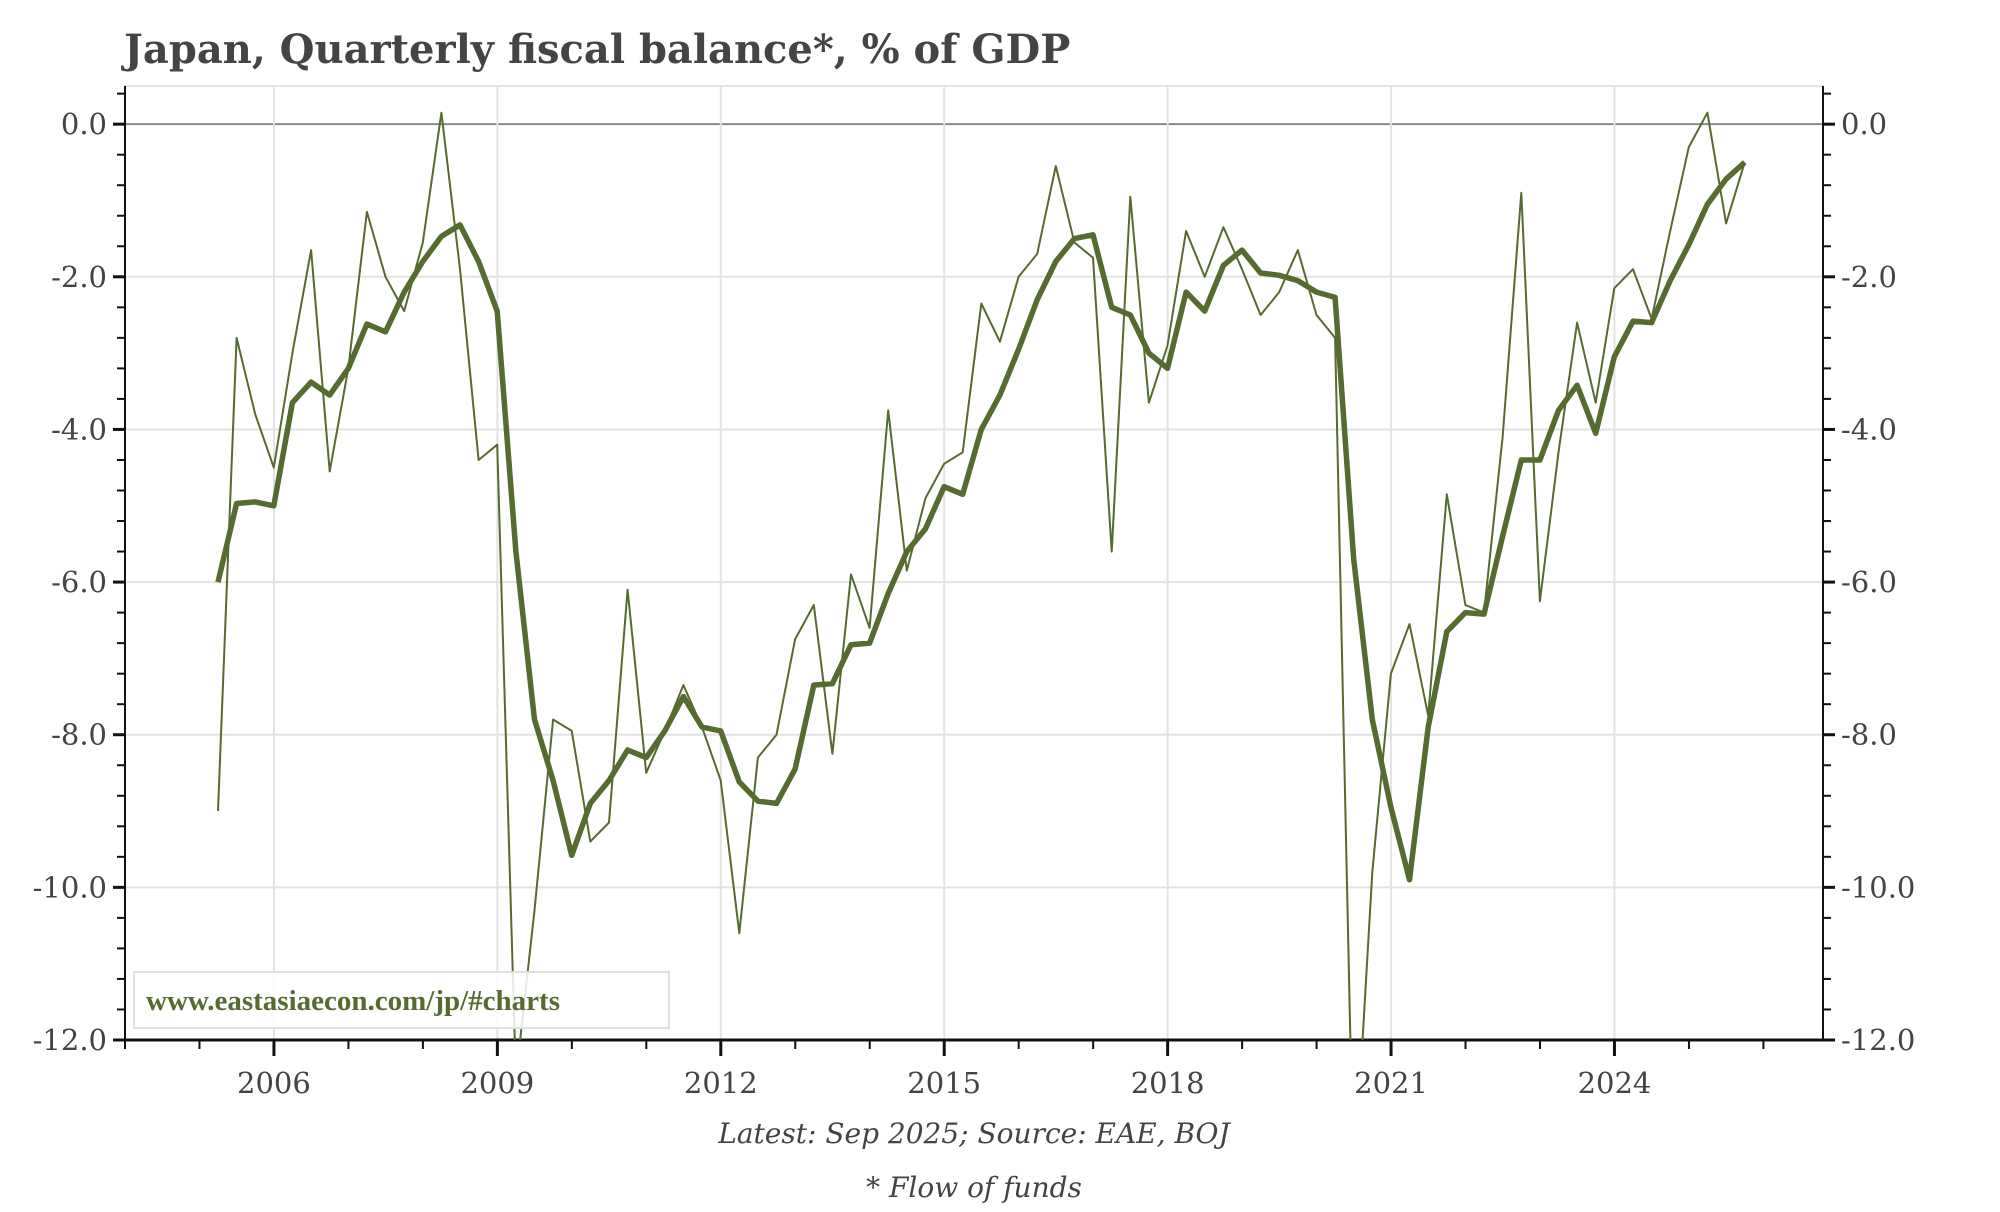 This screenshot has height=1212, width=2000. Describe the element at coordinates (1869, 429) in the screenshot. I see `y-tick-label-right: -4.0` at that location.